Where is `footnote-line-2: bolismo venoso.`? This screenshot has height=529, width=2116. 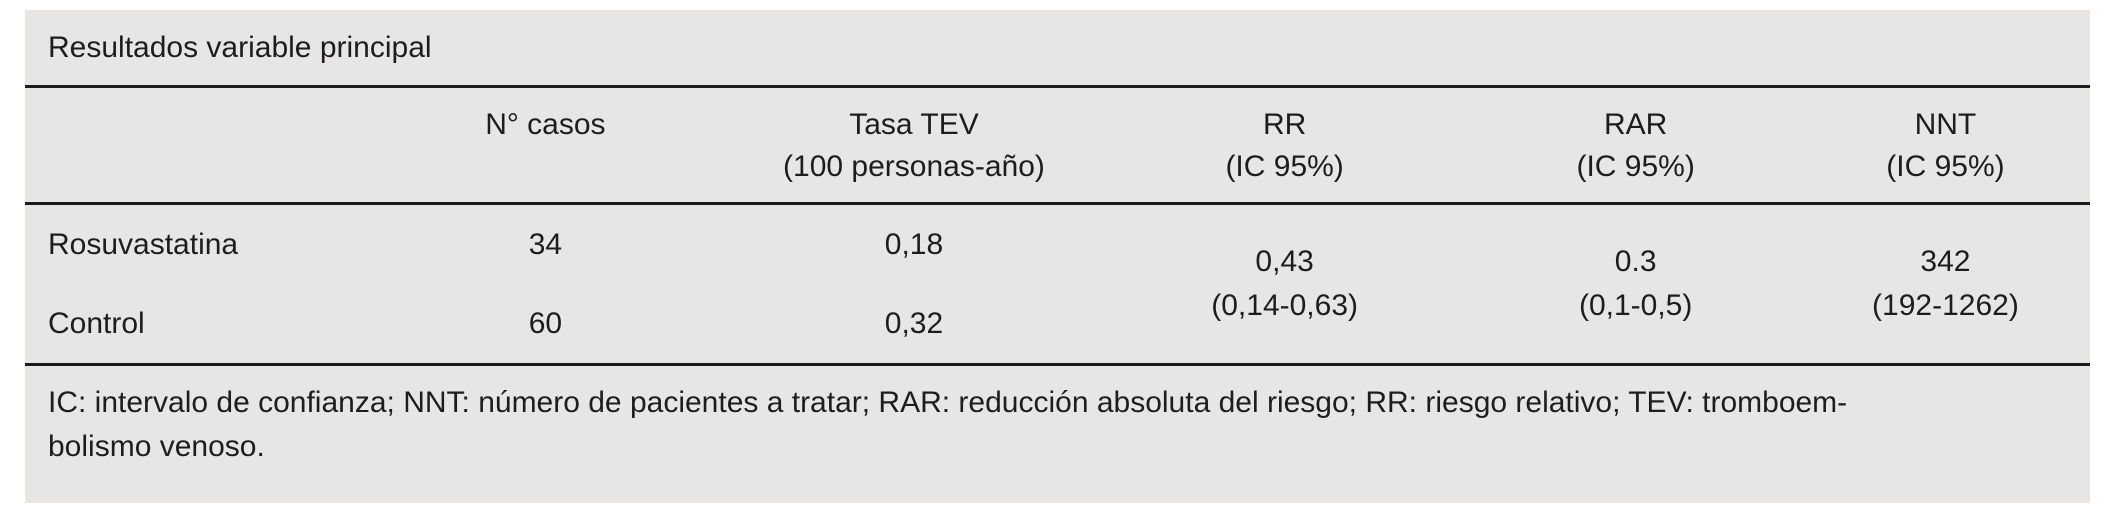 footnote-line-2: bolismo venoso. is located at coordinates (156, 446).